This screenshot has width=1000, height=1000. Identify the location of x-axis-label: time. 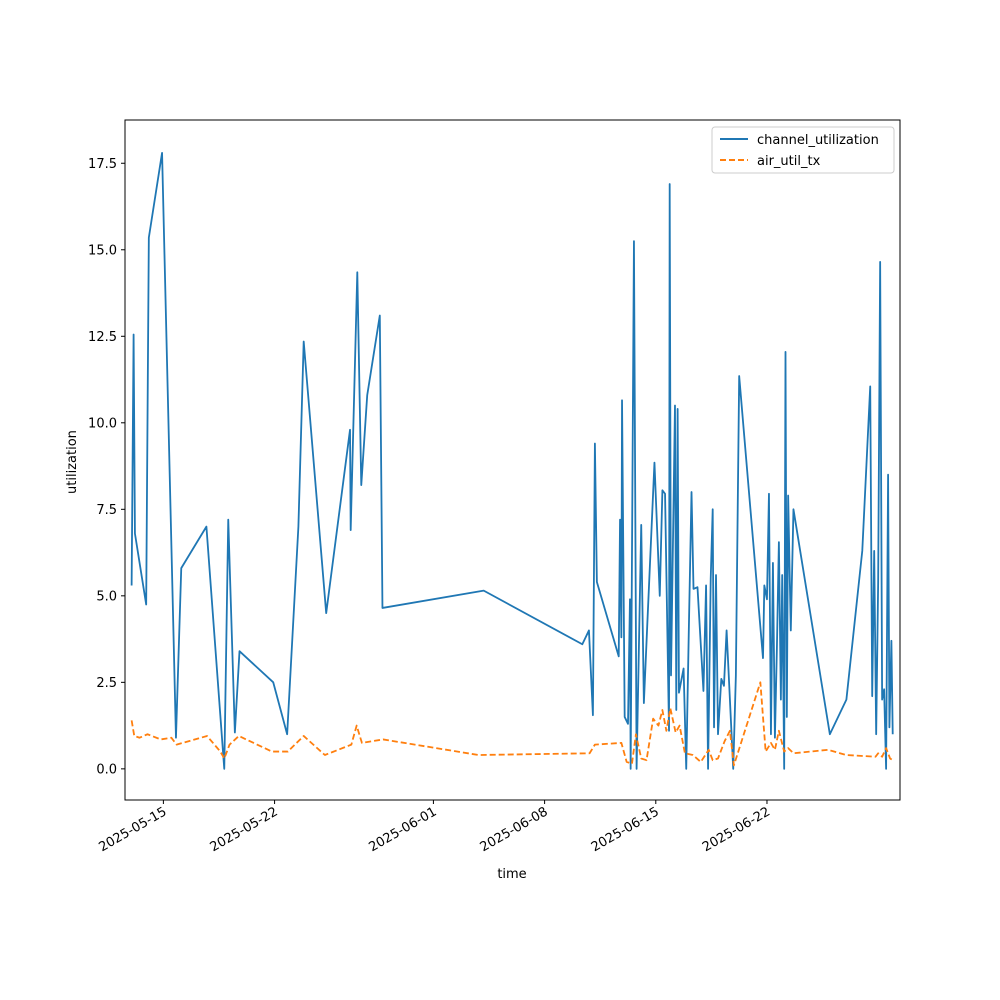
(511, 874).